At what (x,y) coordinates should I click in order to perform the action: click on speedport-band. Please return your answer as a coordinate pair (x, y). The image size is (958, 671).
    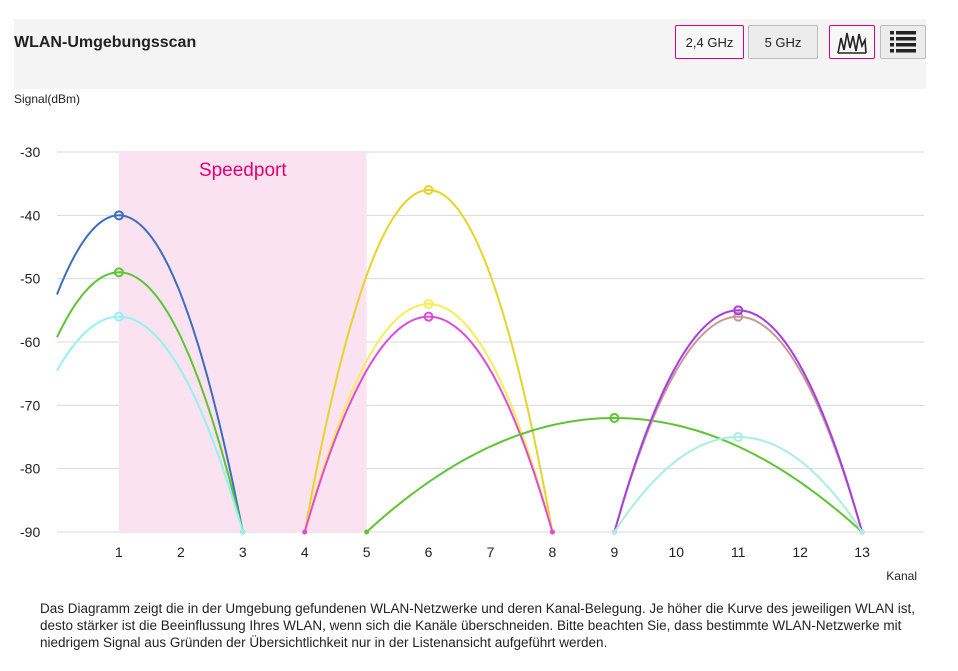
    Looking at the image, I should click on (242, 342).